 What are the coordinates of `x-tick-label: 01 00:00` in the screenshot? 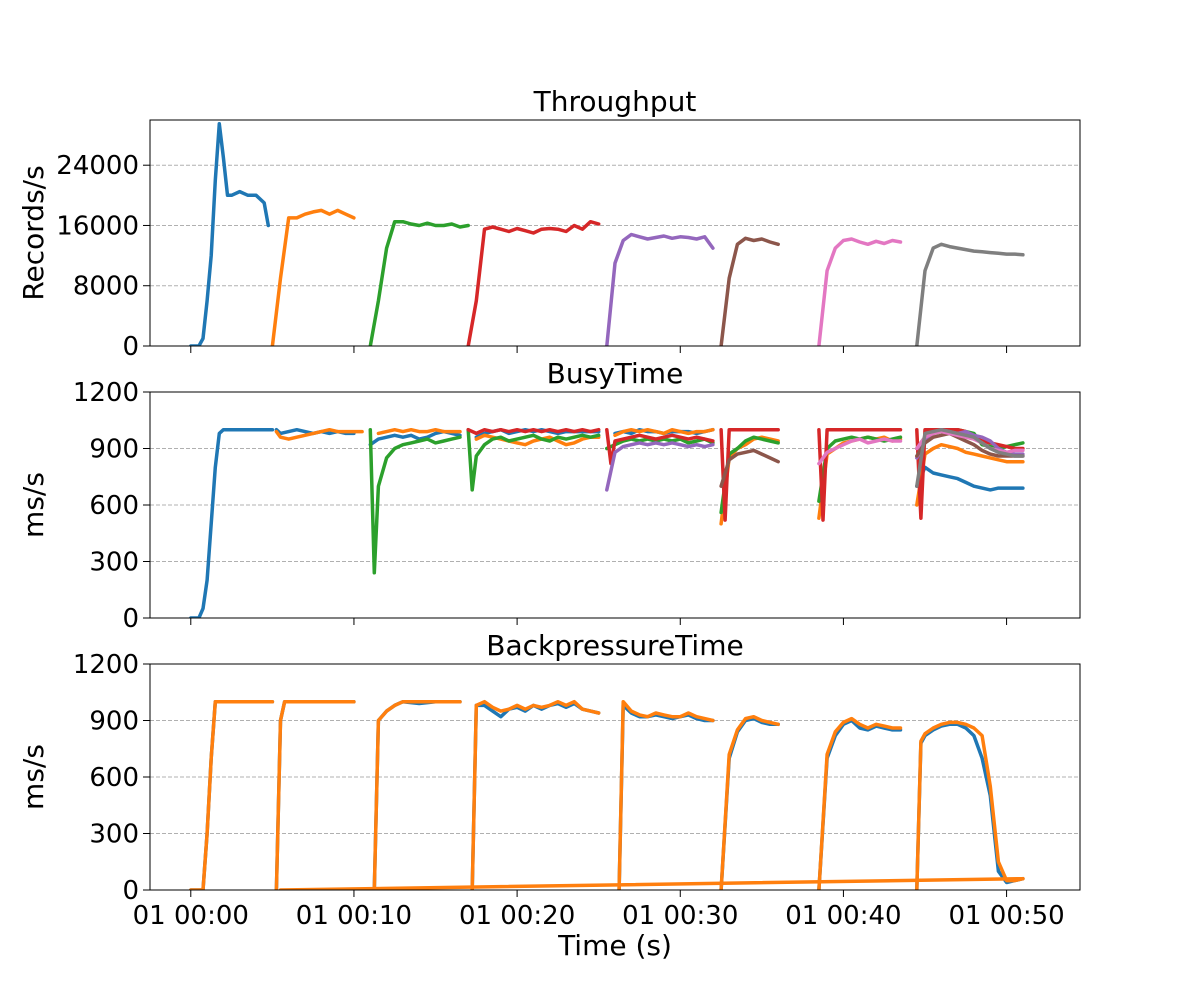 It's located at (191, 916).